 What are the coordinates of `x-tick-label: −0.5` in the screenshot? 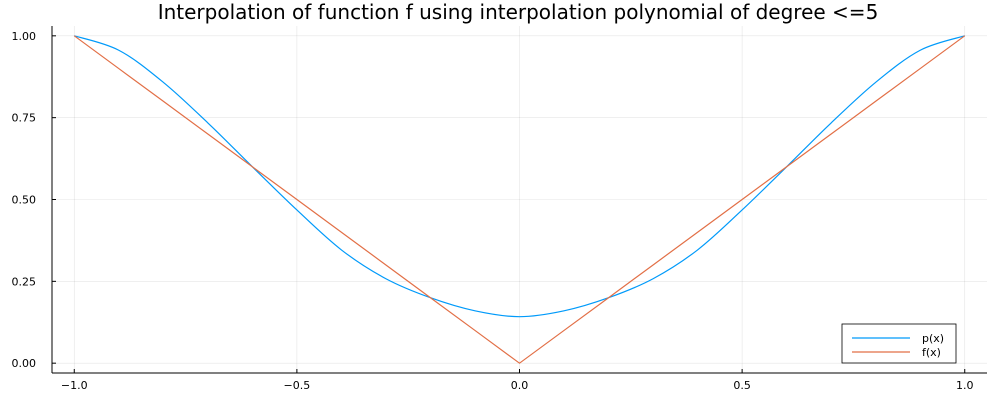 It's located at (297, 385).